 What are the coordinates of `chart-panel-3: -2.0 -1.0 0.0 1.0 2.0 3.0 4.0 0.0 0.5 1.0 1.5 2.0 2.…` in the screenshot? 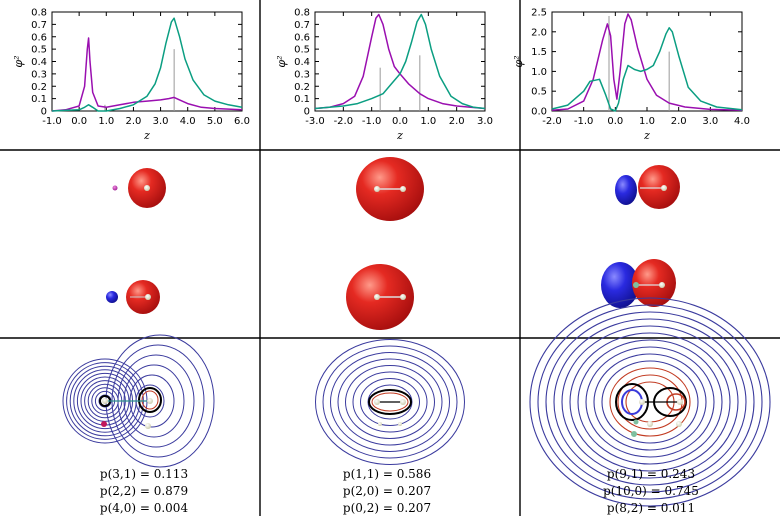 It's located at (631, 75).